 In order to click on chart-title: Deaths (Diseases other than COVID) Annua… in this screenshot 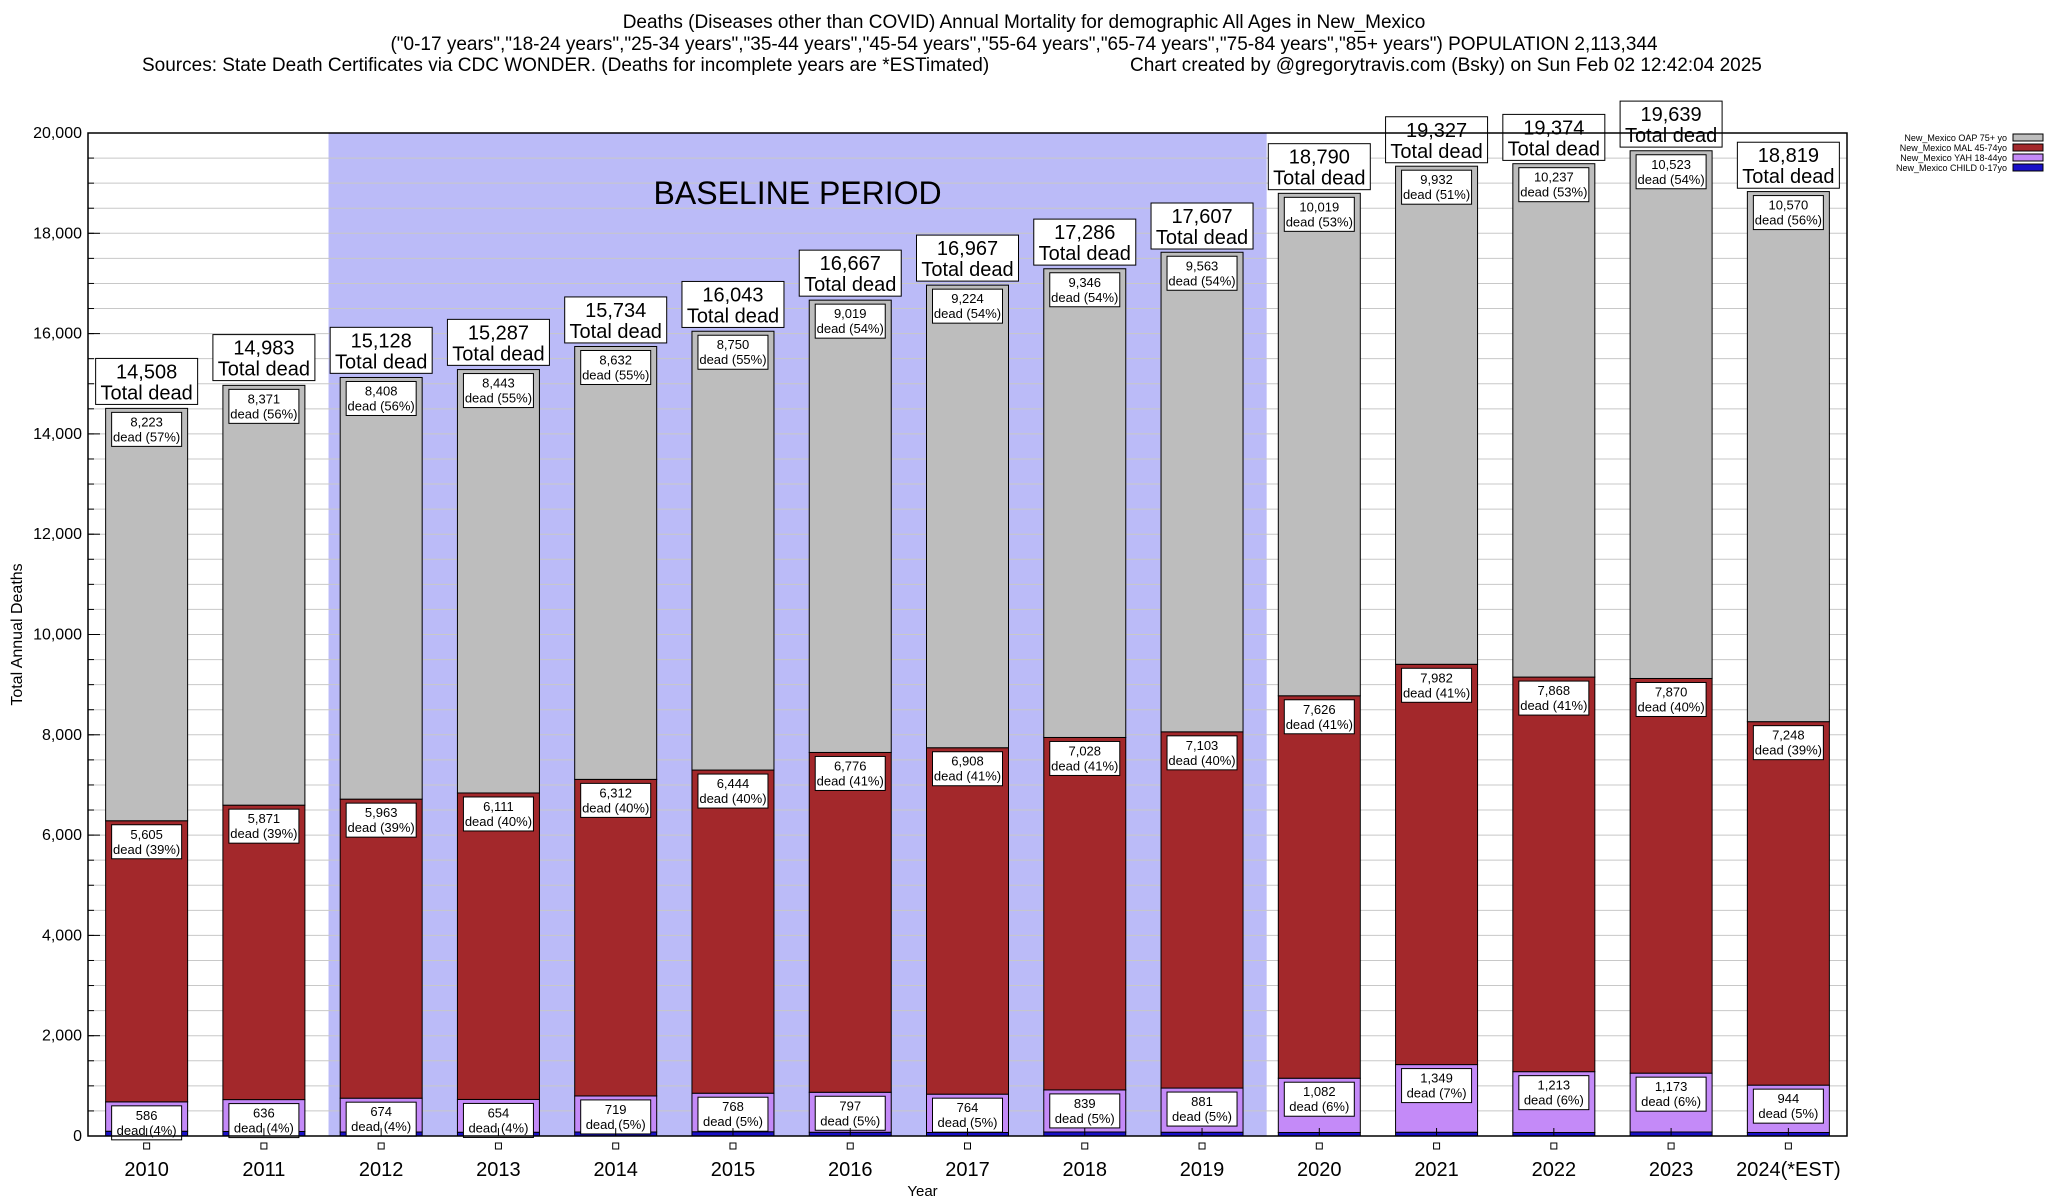, I will do `click(1024, 22)`.